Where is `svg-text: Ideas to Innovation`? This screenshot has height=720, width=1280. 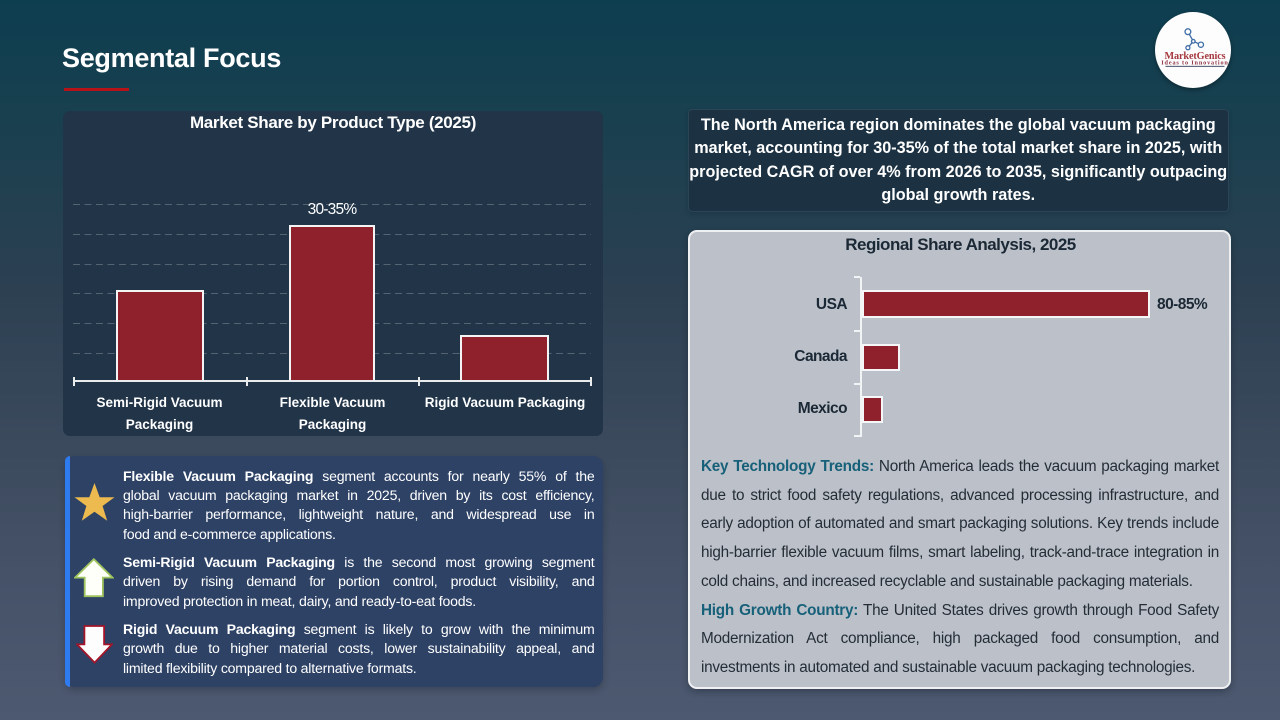 svg-text: Ideas to Innovation is located at coordinates (1194, 63).